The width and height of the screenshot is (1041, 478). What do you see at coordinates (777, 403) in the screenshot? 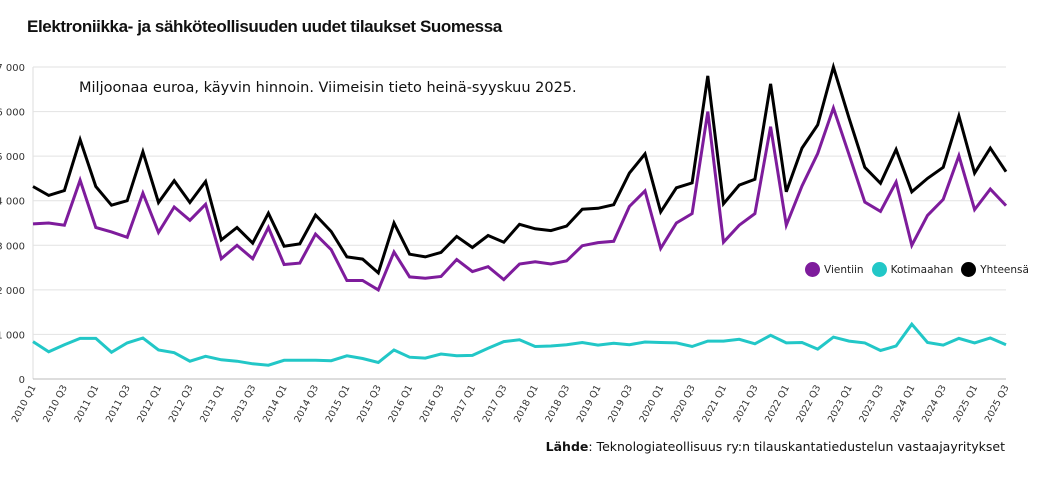
I see `x-tick-label: 2022 Q1` at bounding box center [777, 403].